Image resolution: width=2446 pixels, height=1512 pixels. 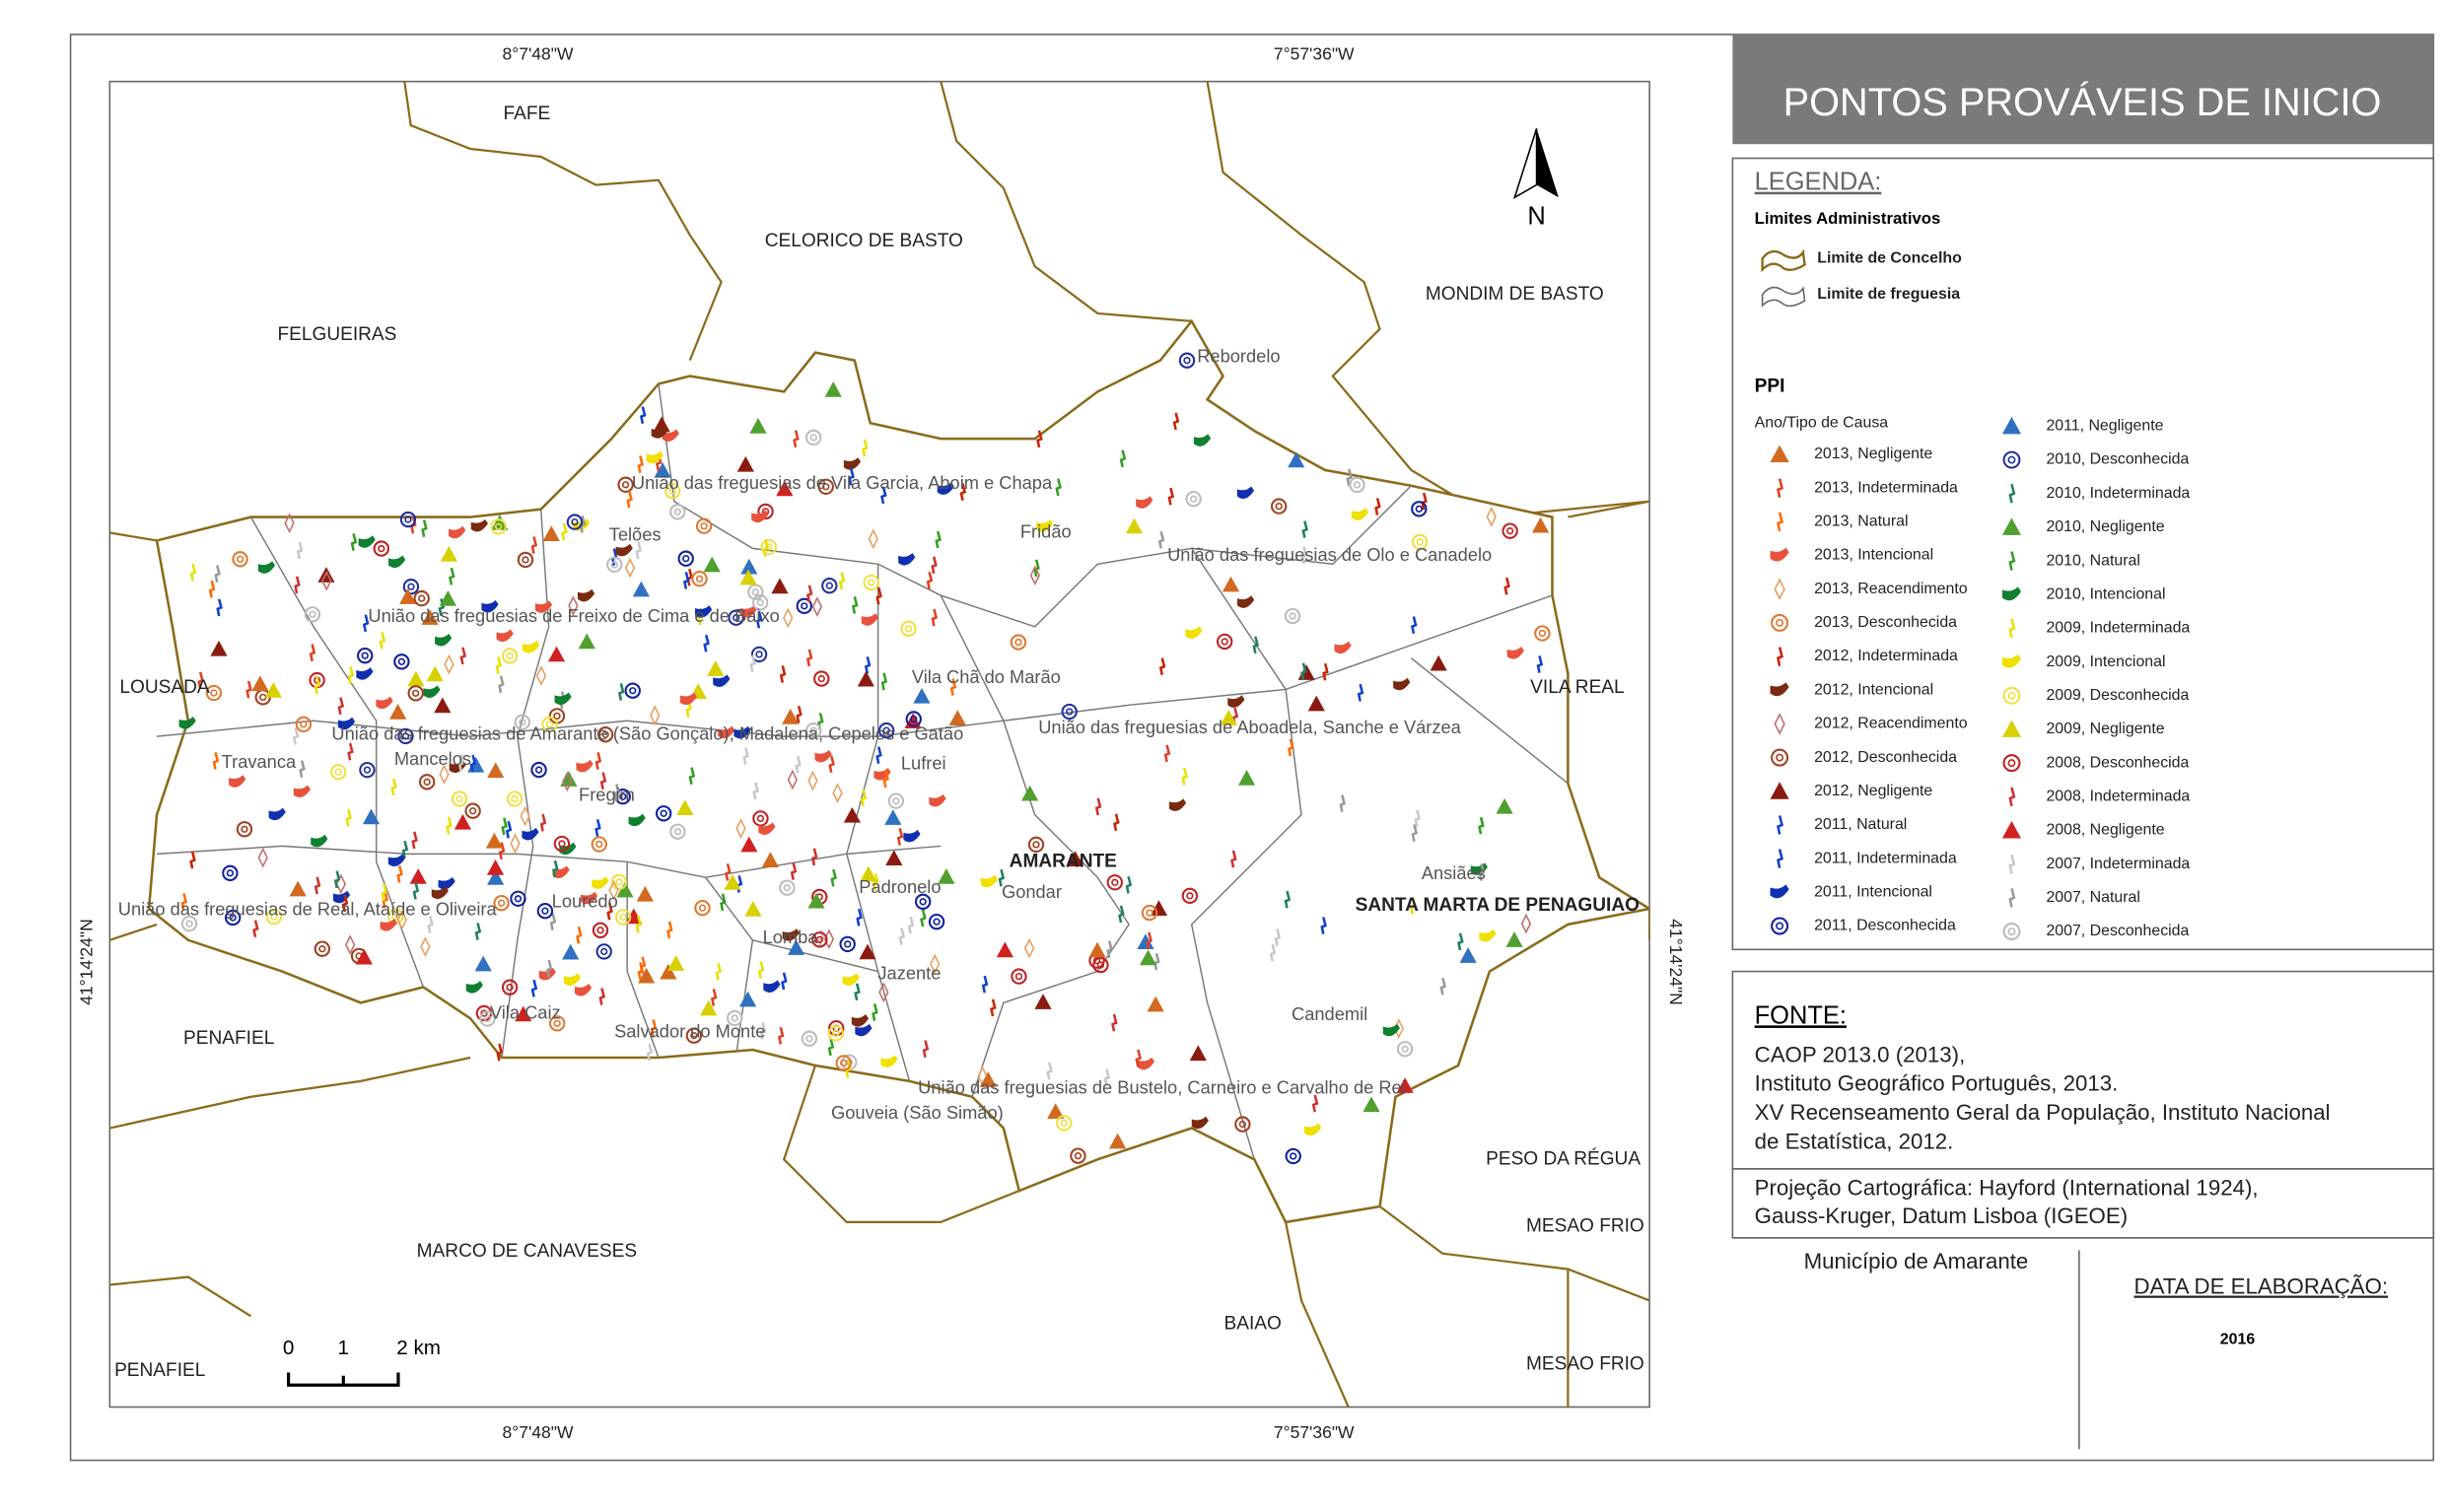 What do you see at coordinates (1860, 1054) in the screenshot?
I see `source-line: CAOP 2013.0 (2013),` at bounding box center [1860, 1054].